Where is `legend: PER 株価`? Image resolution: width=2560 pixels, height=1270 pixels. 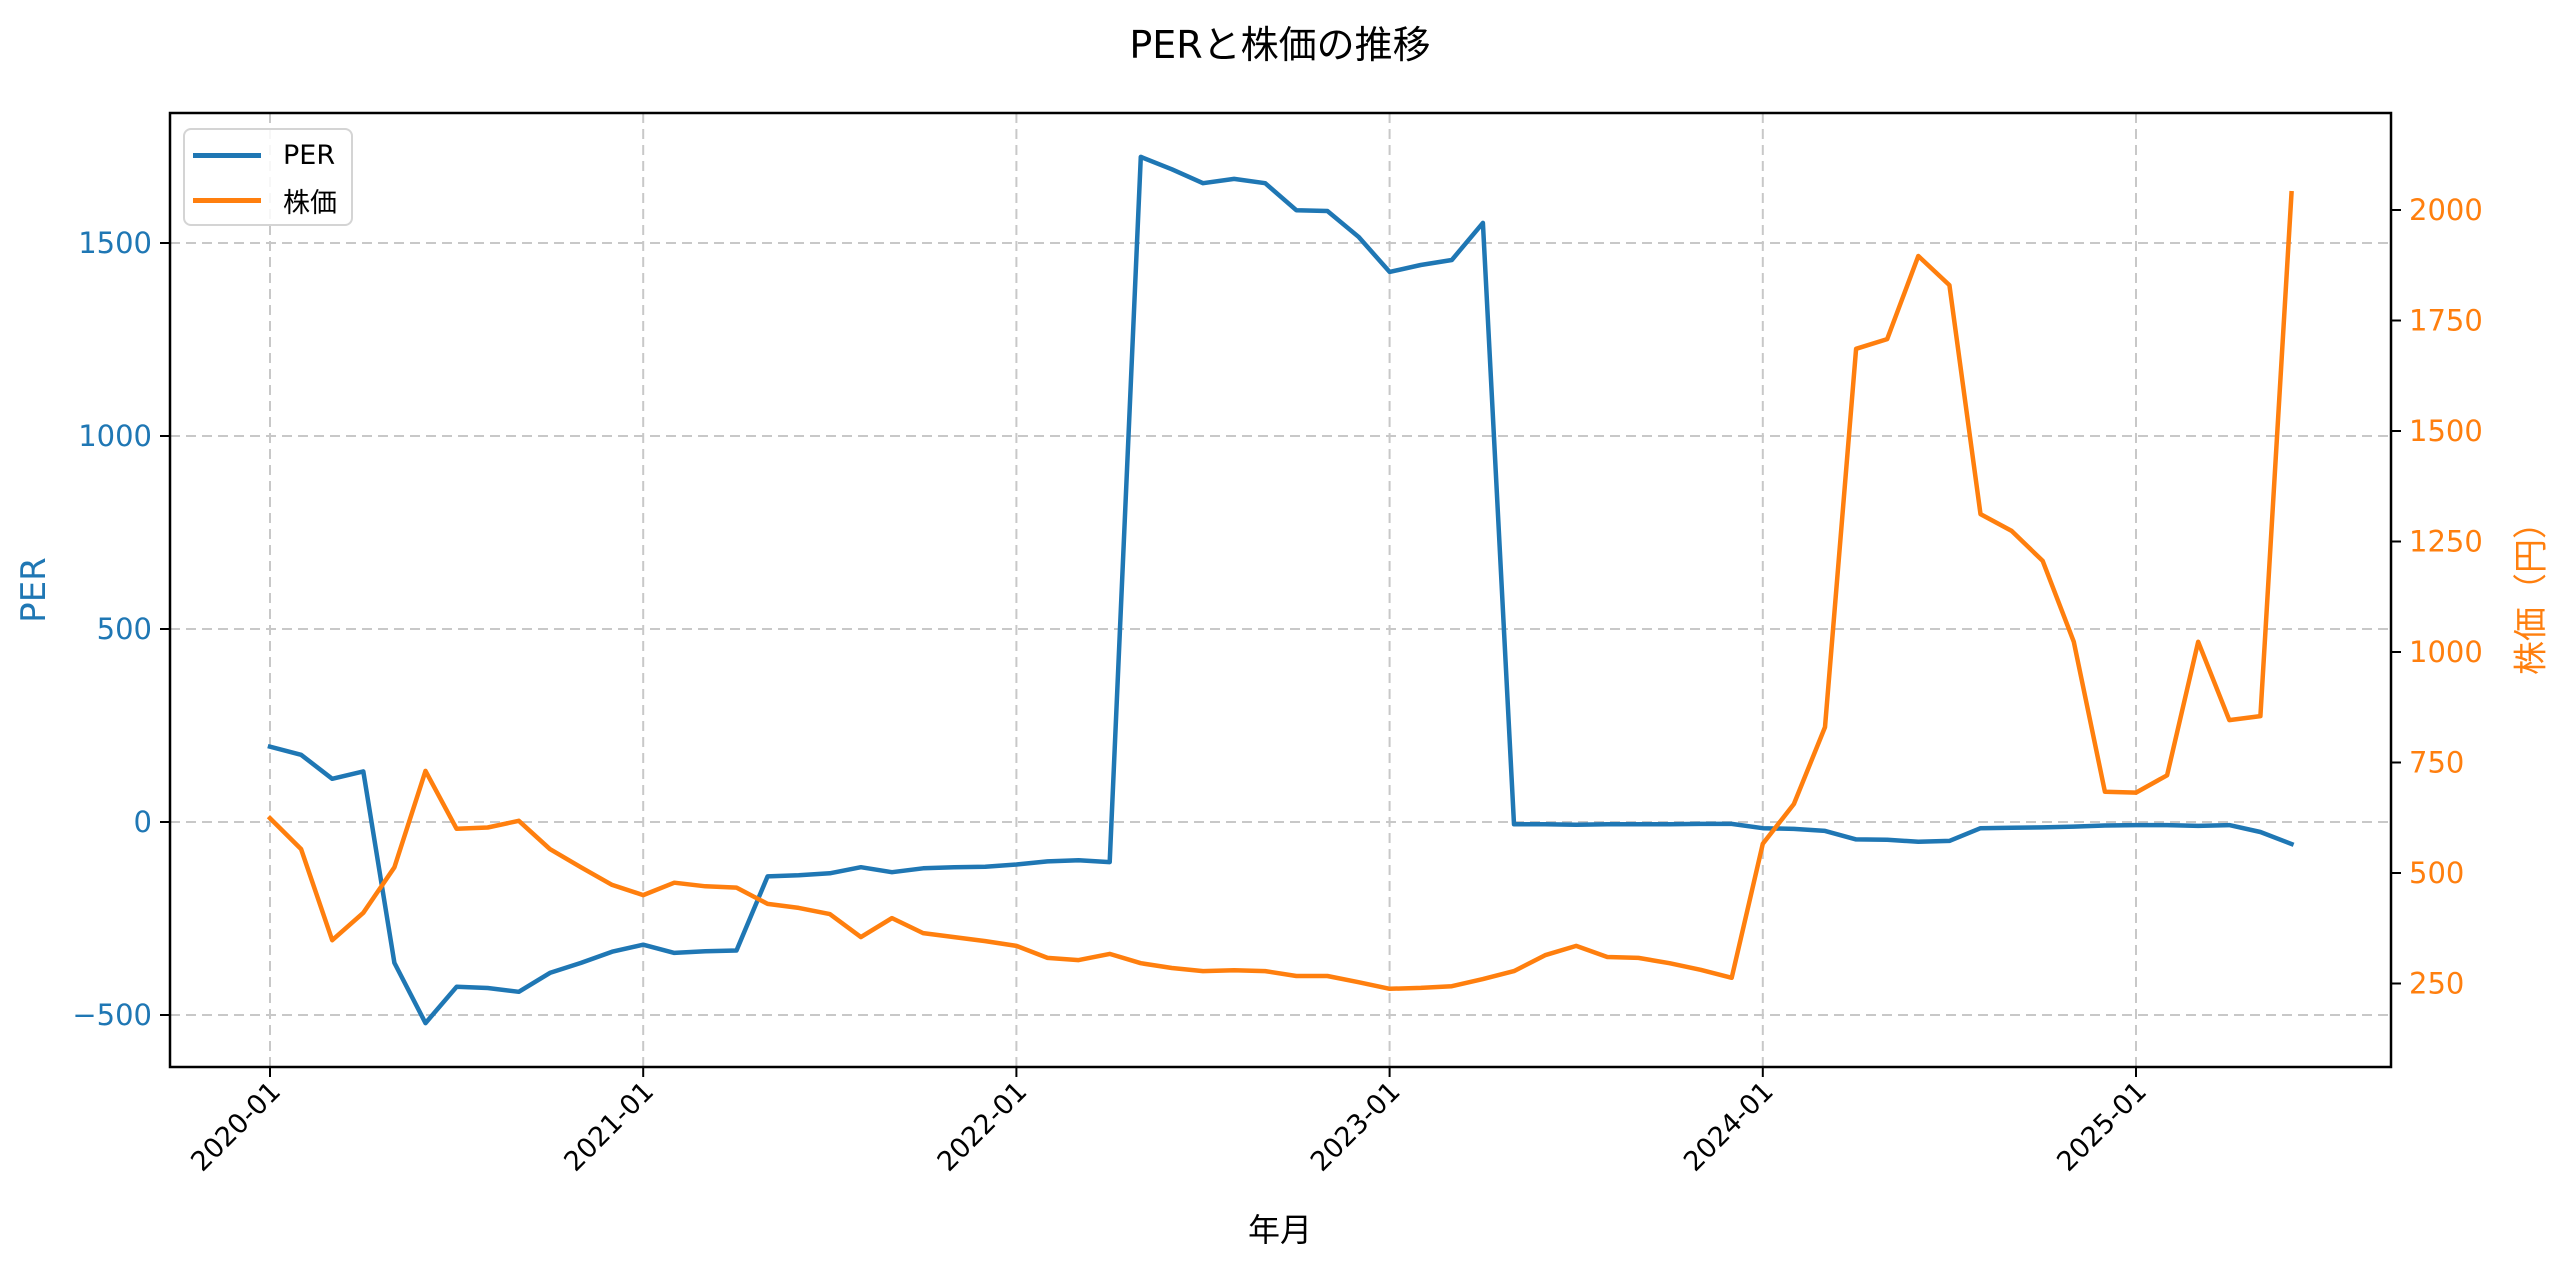 legend: PER 株価 is located at coordinates (268, 177).